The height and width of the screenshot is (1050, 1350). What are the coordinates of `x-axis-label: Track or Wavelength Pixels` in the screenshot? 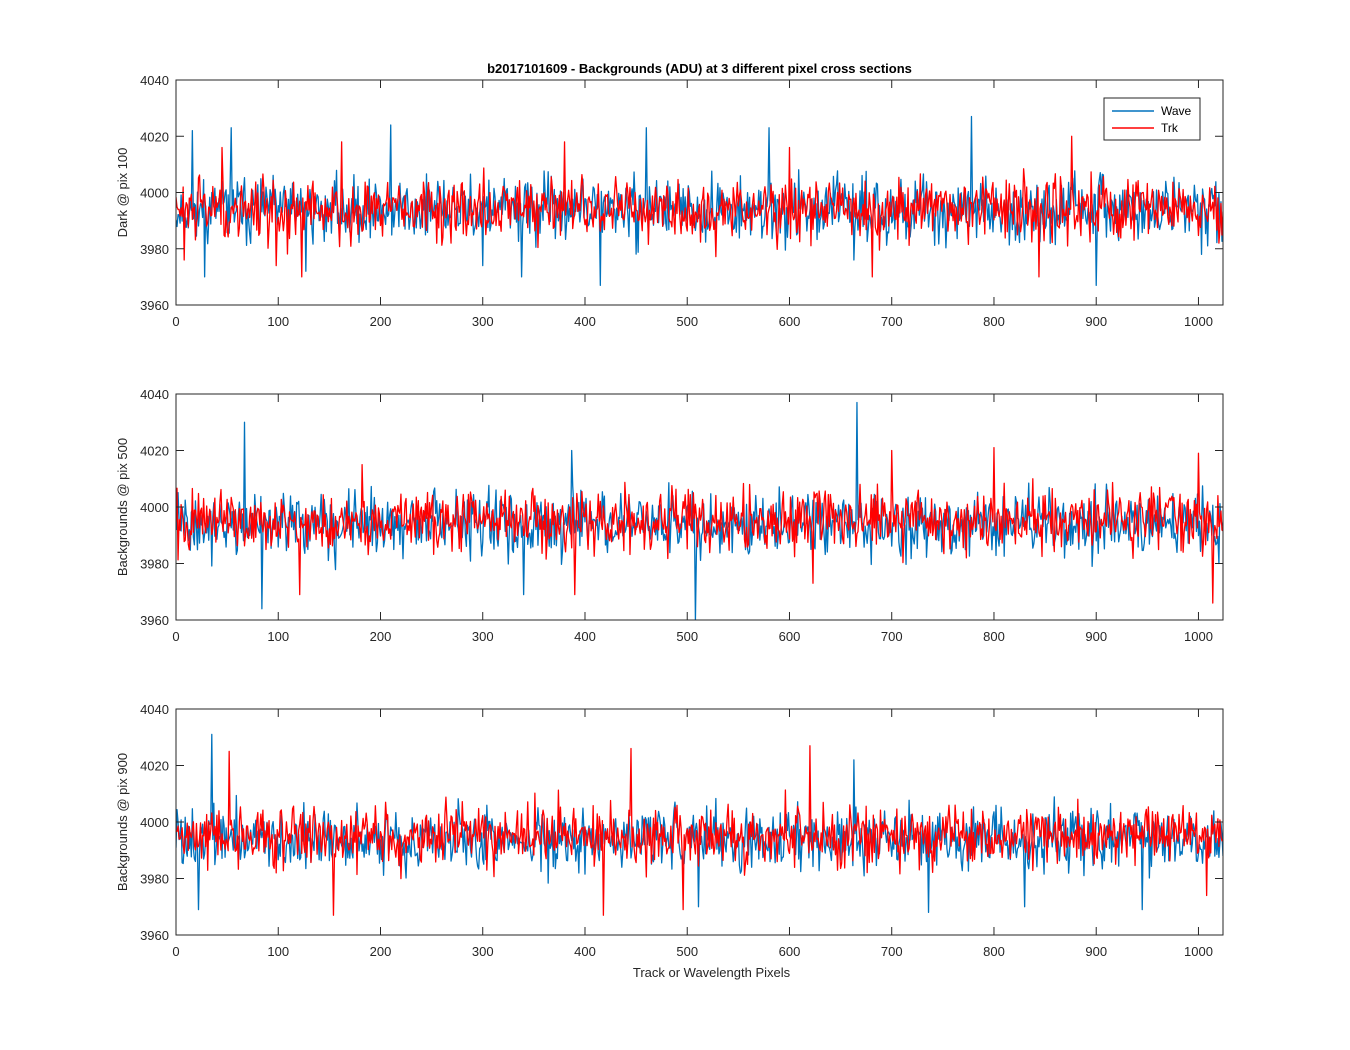 It's located at (712, 972).